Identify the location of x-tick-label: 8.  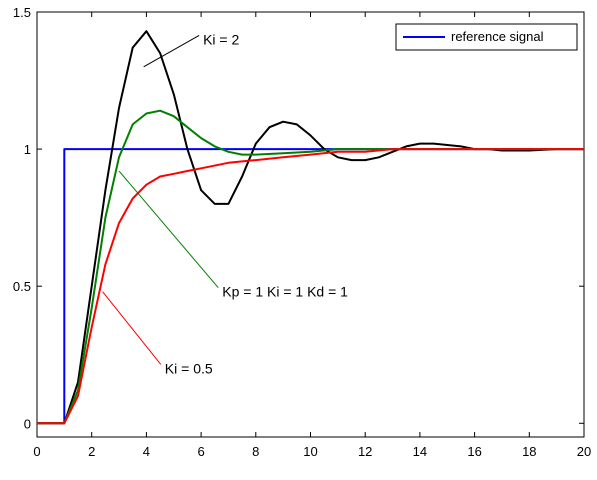
(255, 451).